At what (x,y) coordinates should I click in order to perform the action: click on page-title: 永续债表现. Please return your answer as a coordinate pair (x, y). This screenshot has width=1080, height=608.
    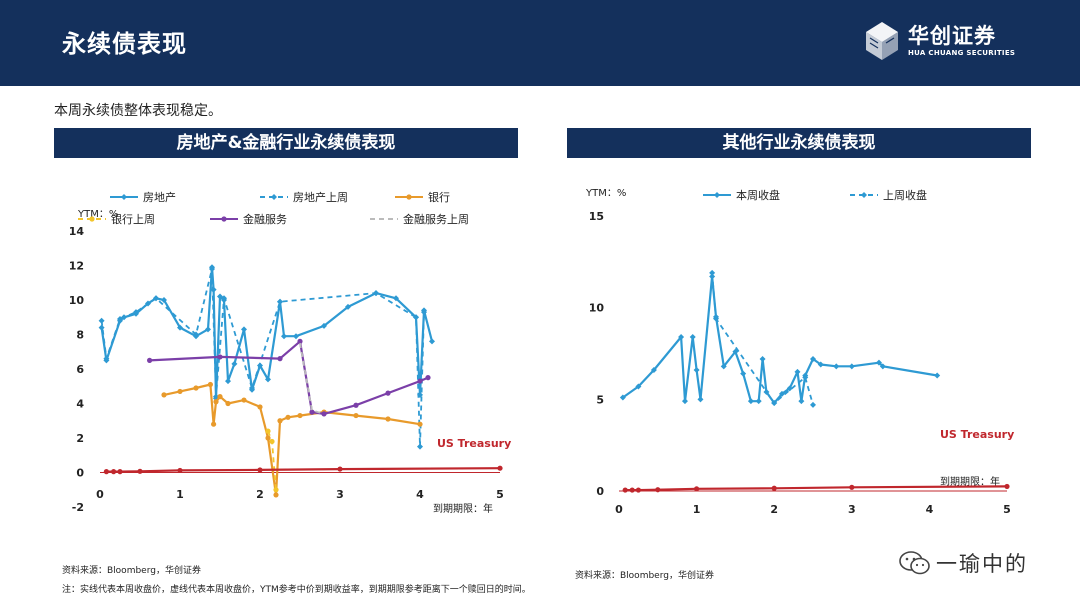
    Looking at the image, I should click on (124, 44).